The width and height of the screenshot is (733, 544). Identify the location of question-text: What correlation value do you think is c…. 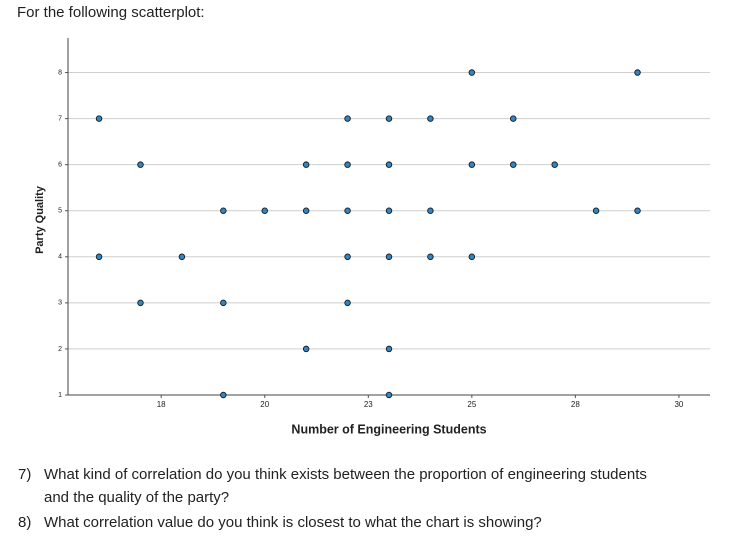
(293, 522).